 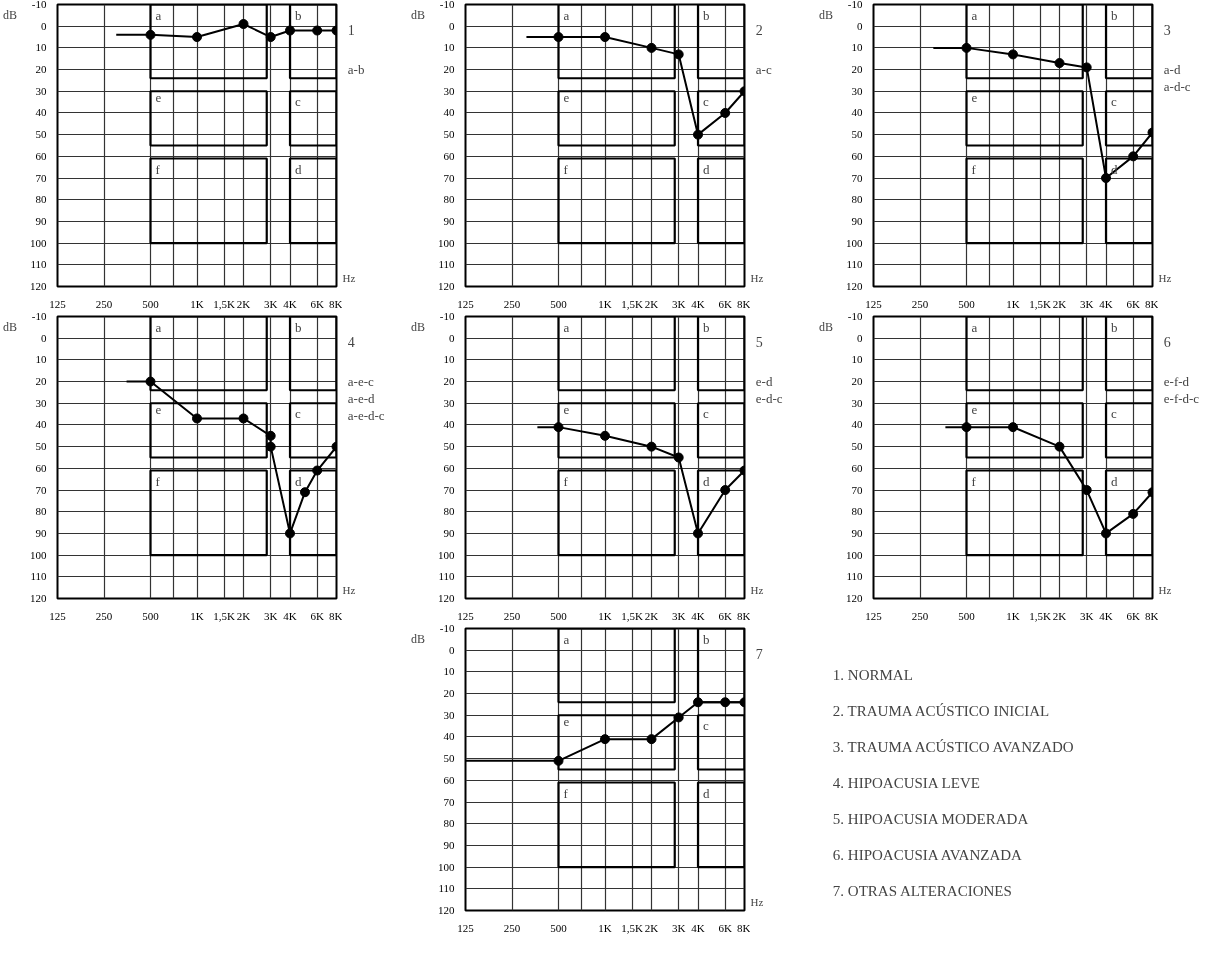 What do you see at coordinates (922, 890) in the screenshot?
I see `text: 7. OTRAS ALTERACIONES` at bounding box center [922, 890].